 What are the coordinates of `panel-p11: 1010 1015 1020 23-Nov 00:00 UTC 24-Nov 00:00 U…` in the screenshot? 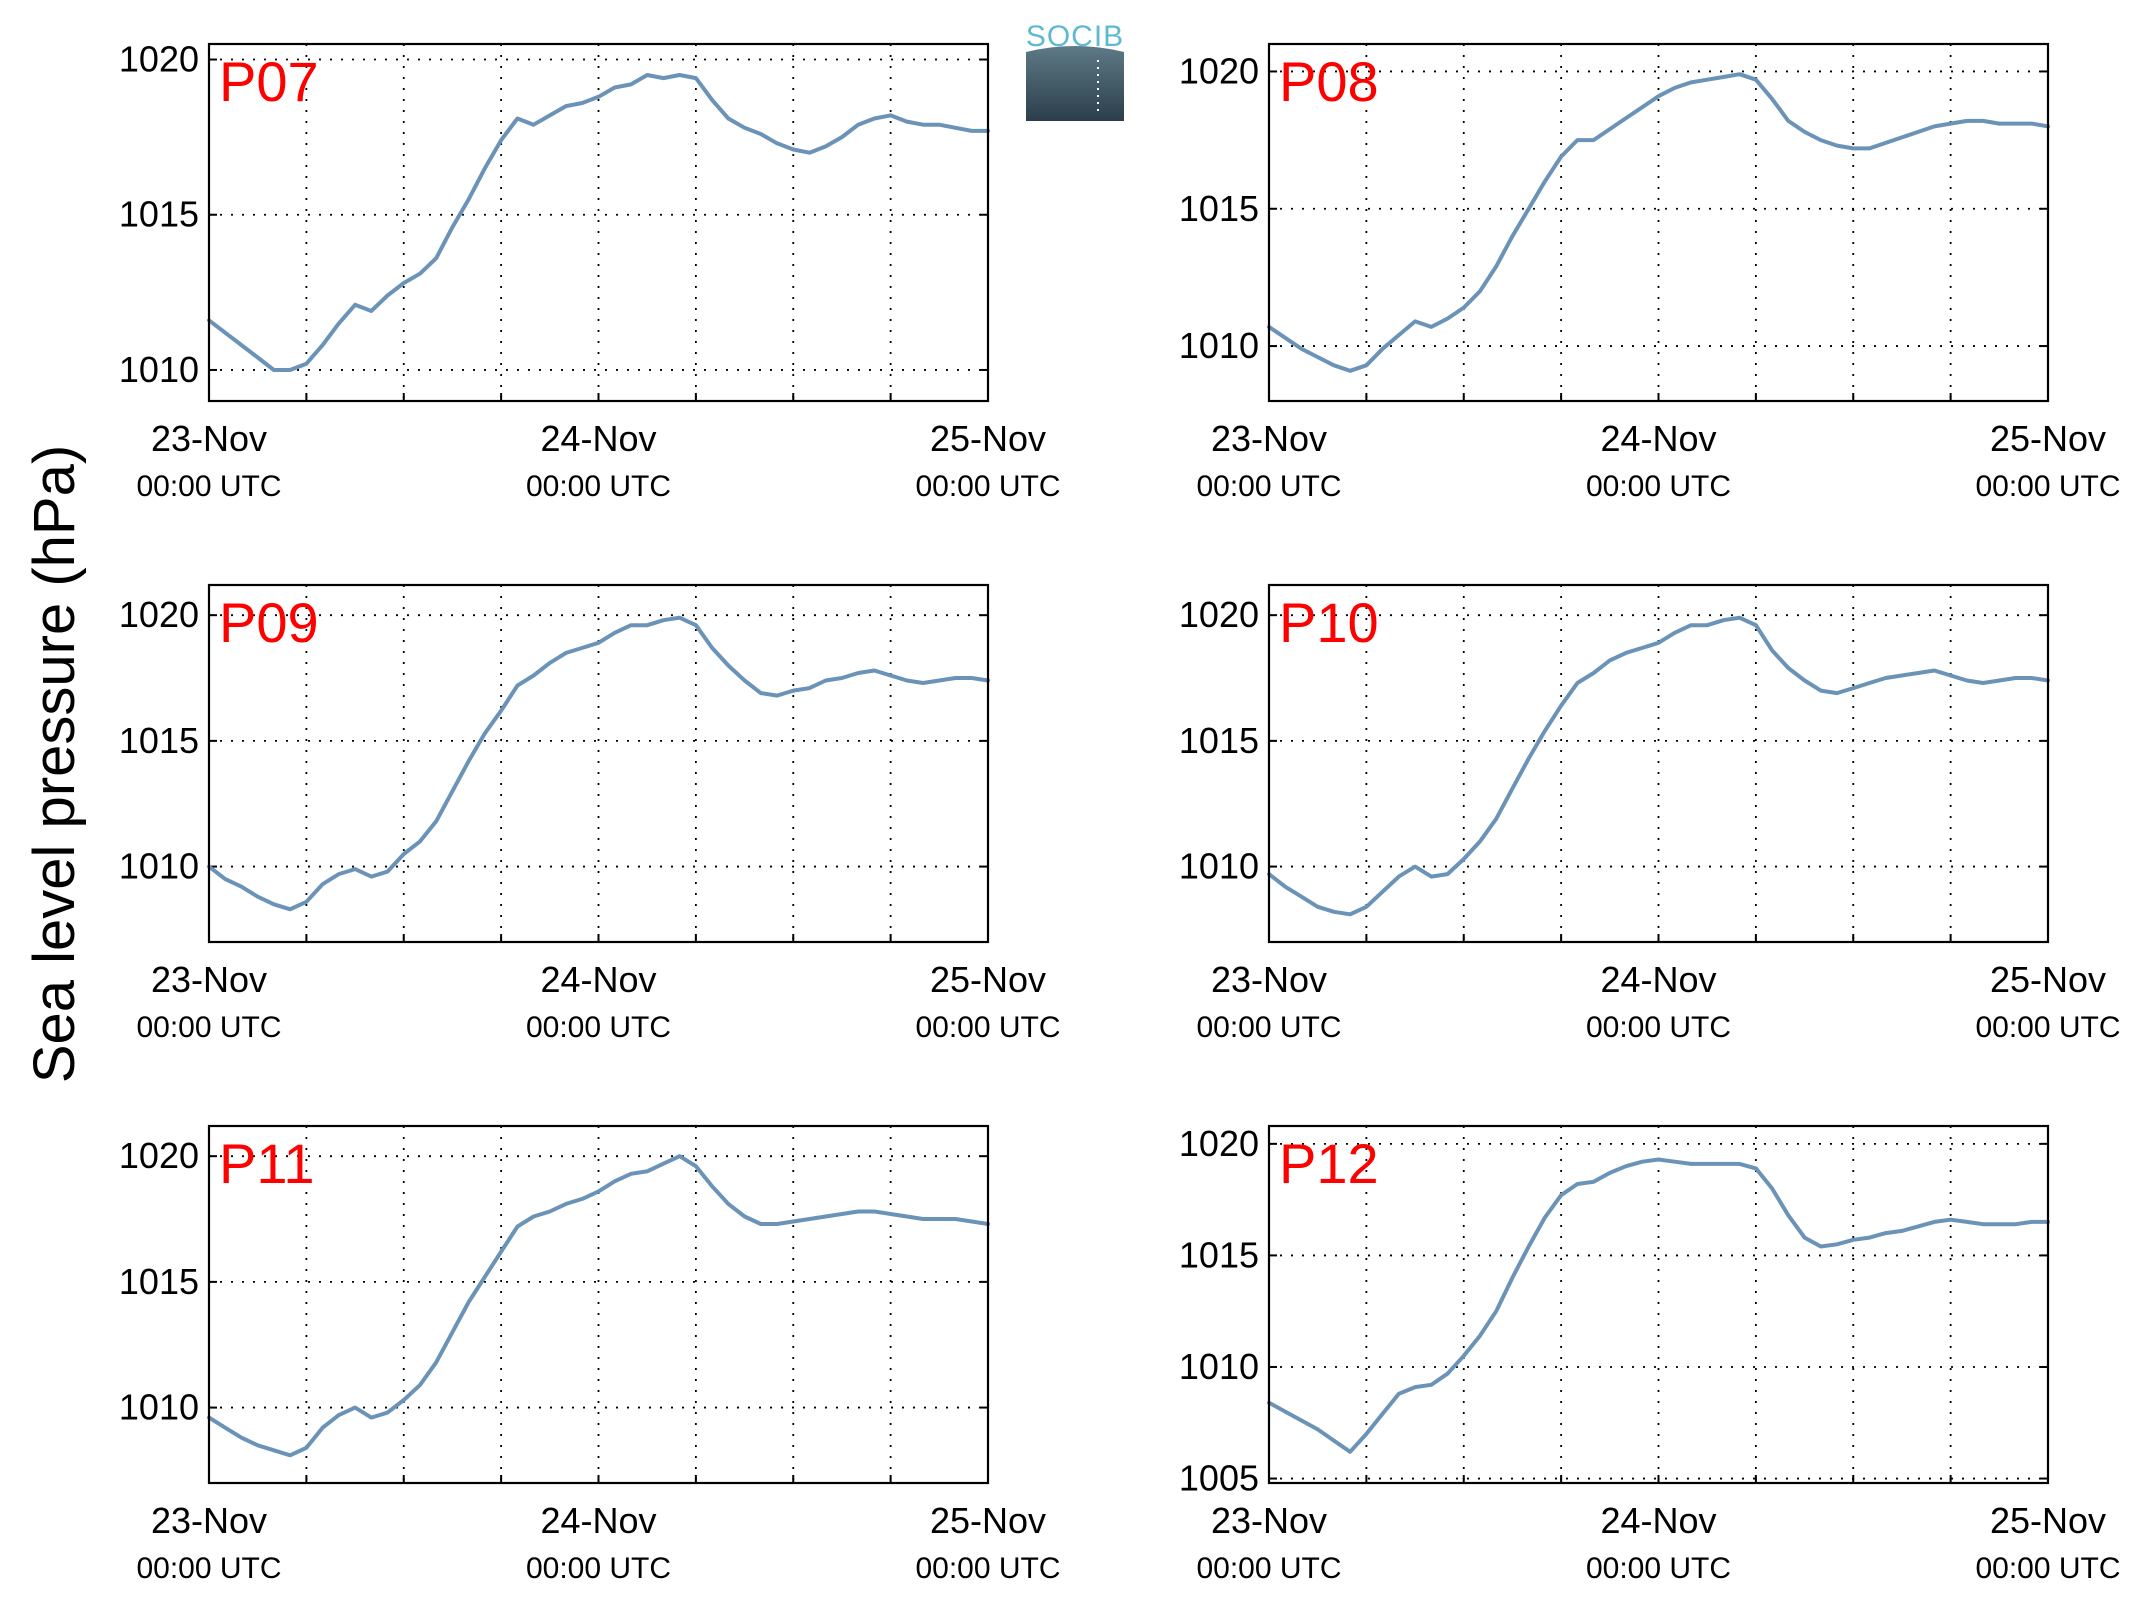 It's located at (590, 1354).